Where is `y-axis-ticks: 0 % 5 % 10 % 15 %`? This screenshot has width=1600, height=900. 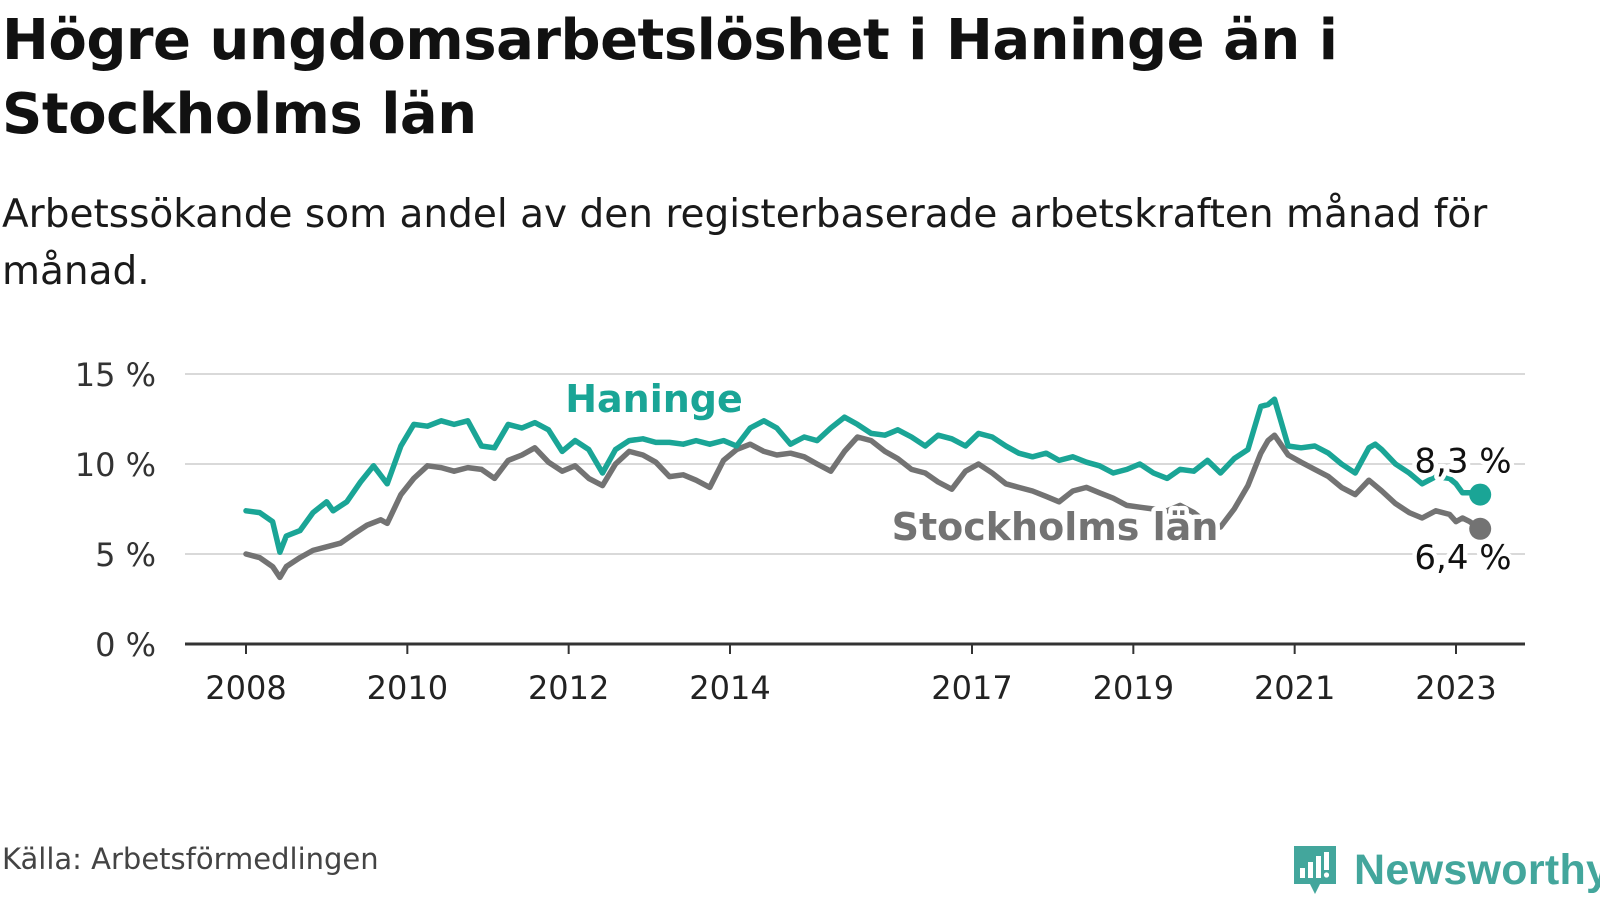 y-axis-ticks: 0 % 5 % 10 % 15 % is located at coordinates (115, 510).